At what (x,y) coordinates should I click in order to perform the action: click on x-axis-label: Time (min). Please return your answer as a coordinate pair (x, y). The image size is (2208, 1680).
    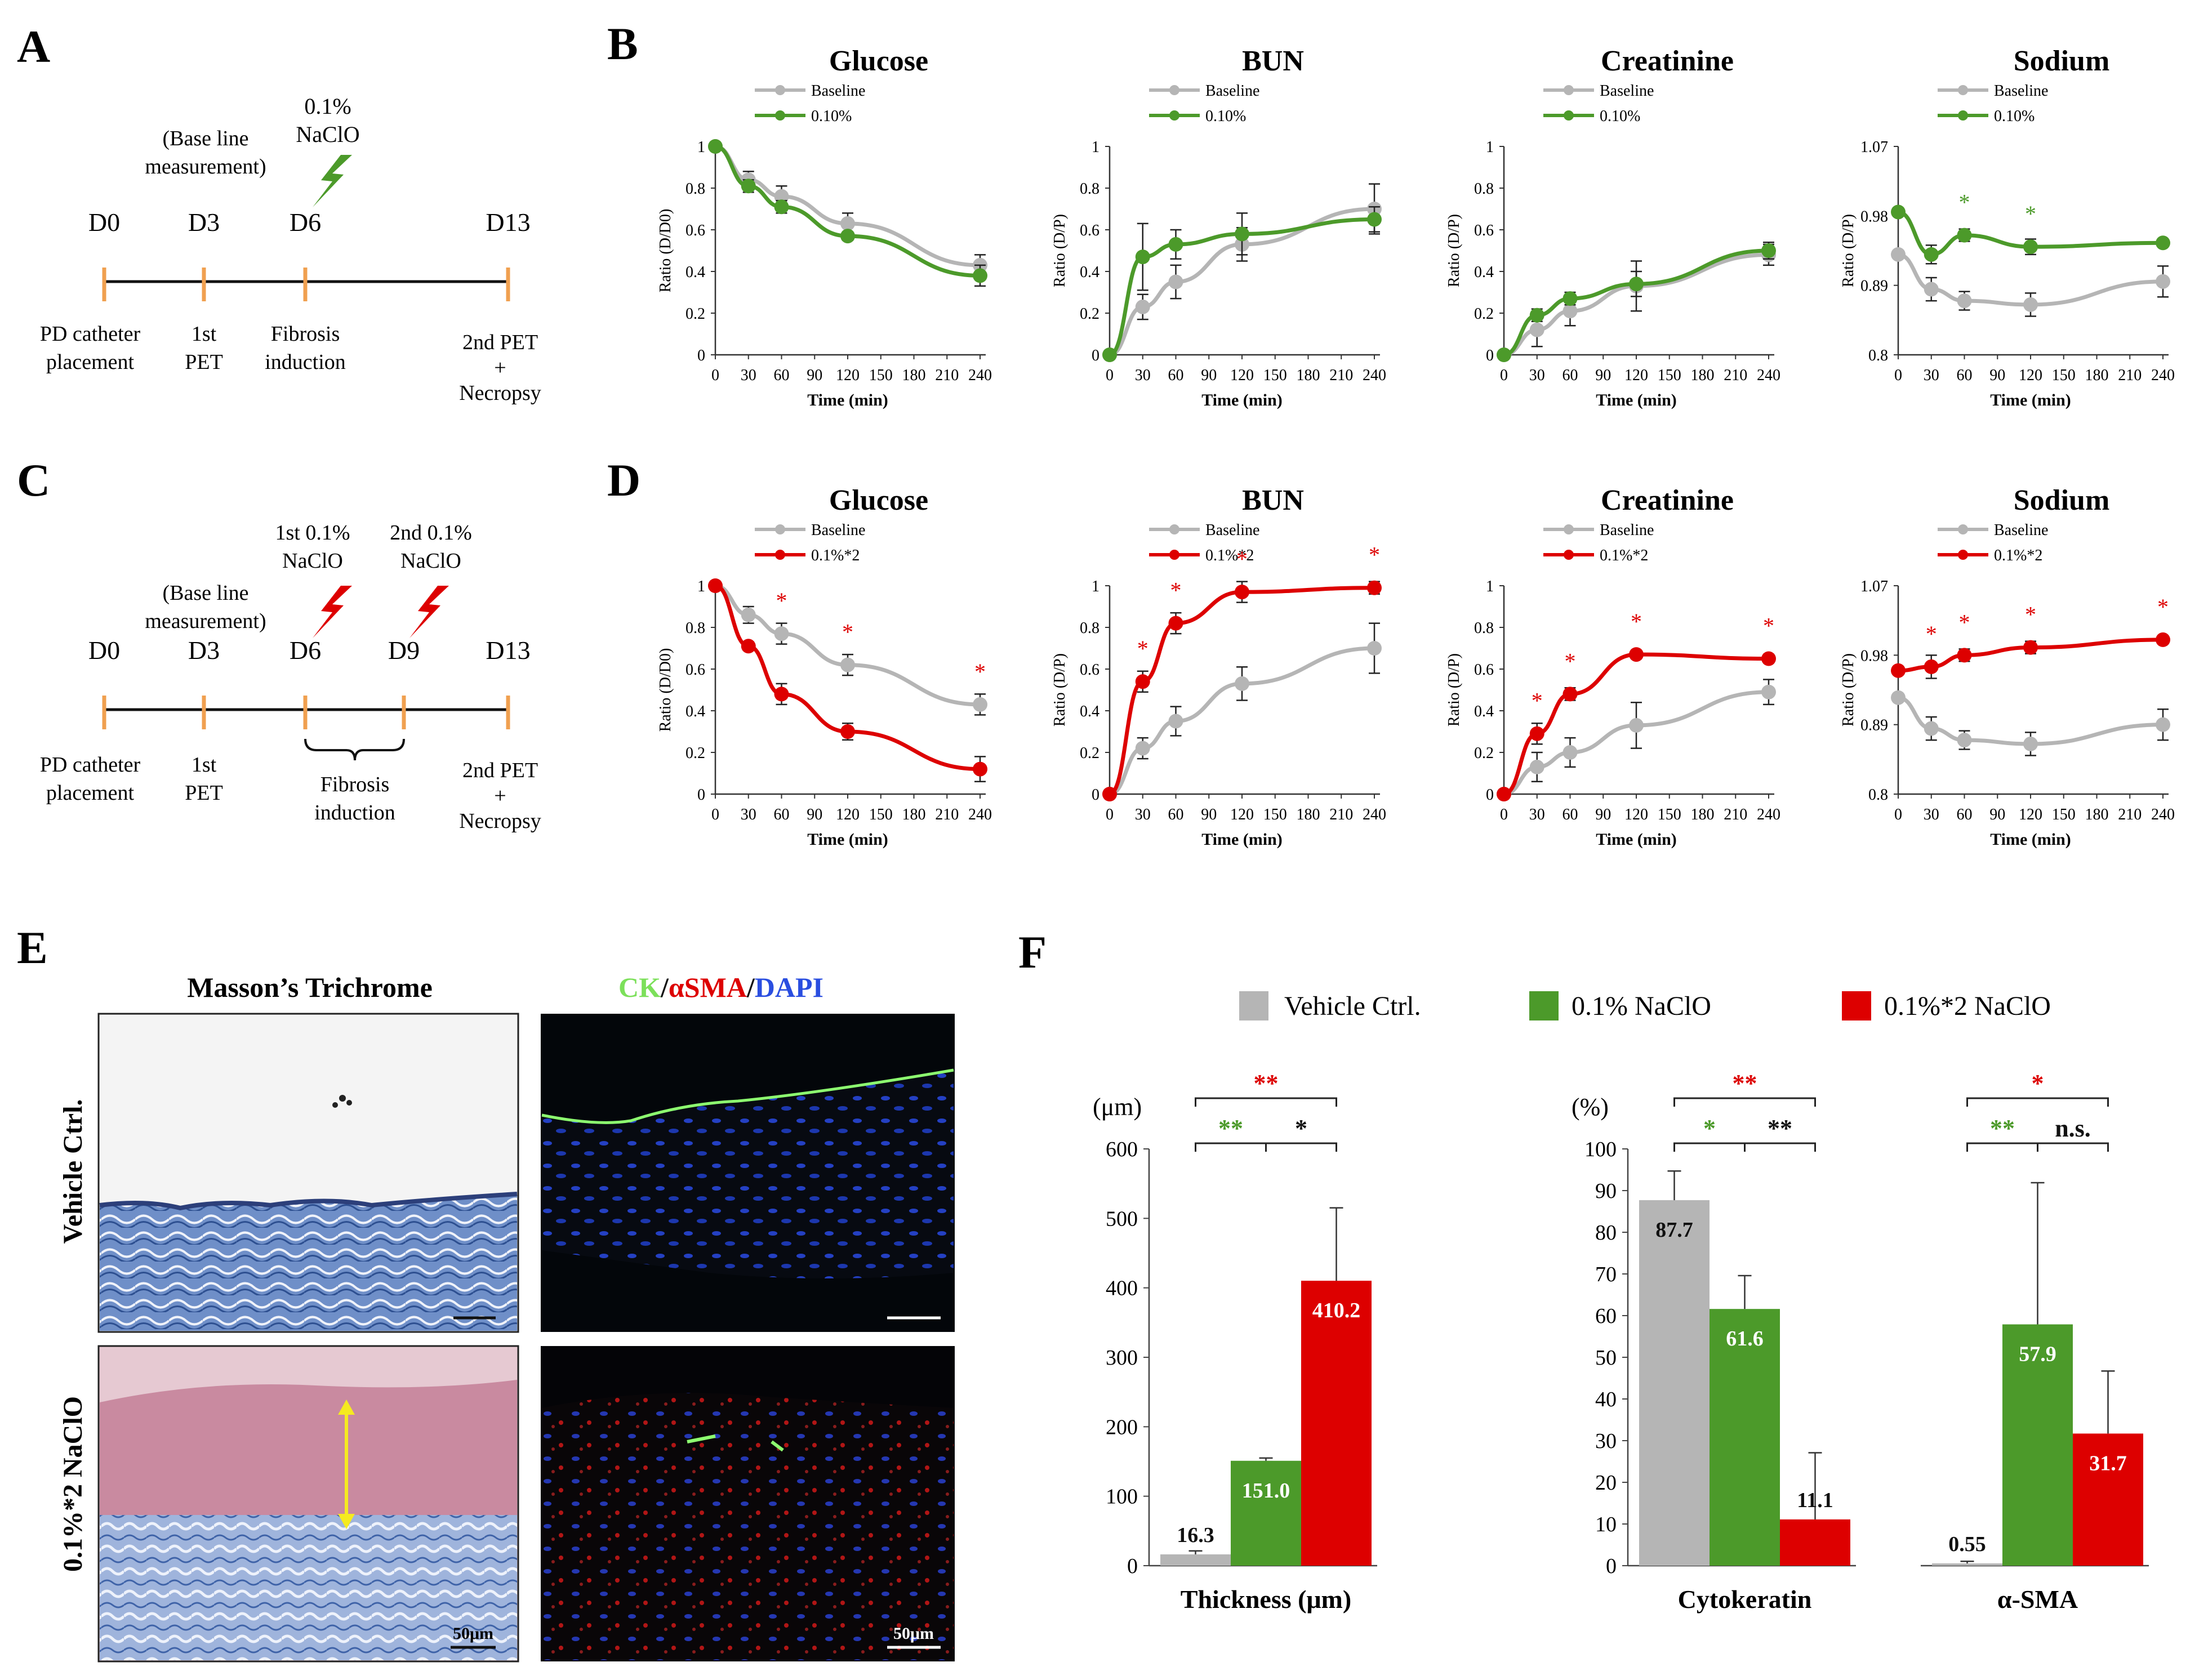
    Looking at the image, I should click on (1242, 400).